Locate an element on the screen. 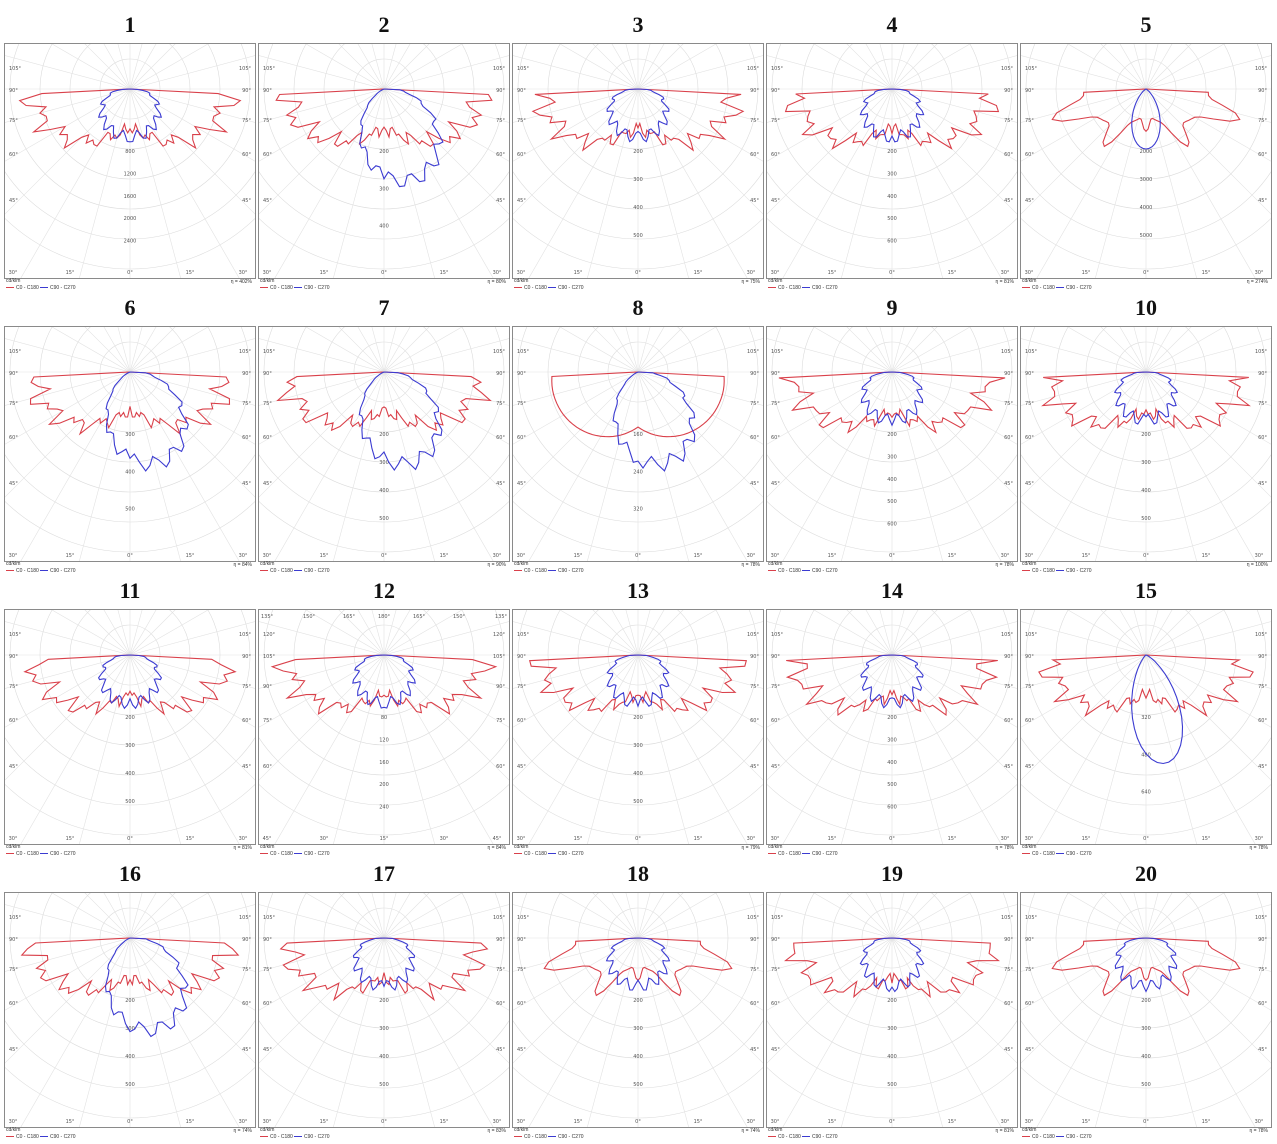 Image resolution: width=1277 pixels, height=1144 pixels. efficiency-label: η = 84% is located at coordinates (497, 848).